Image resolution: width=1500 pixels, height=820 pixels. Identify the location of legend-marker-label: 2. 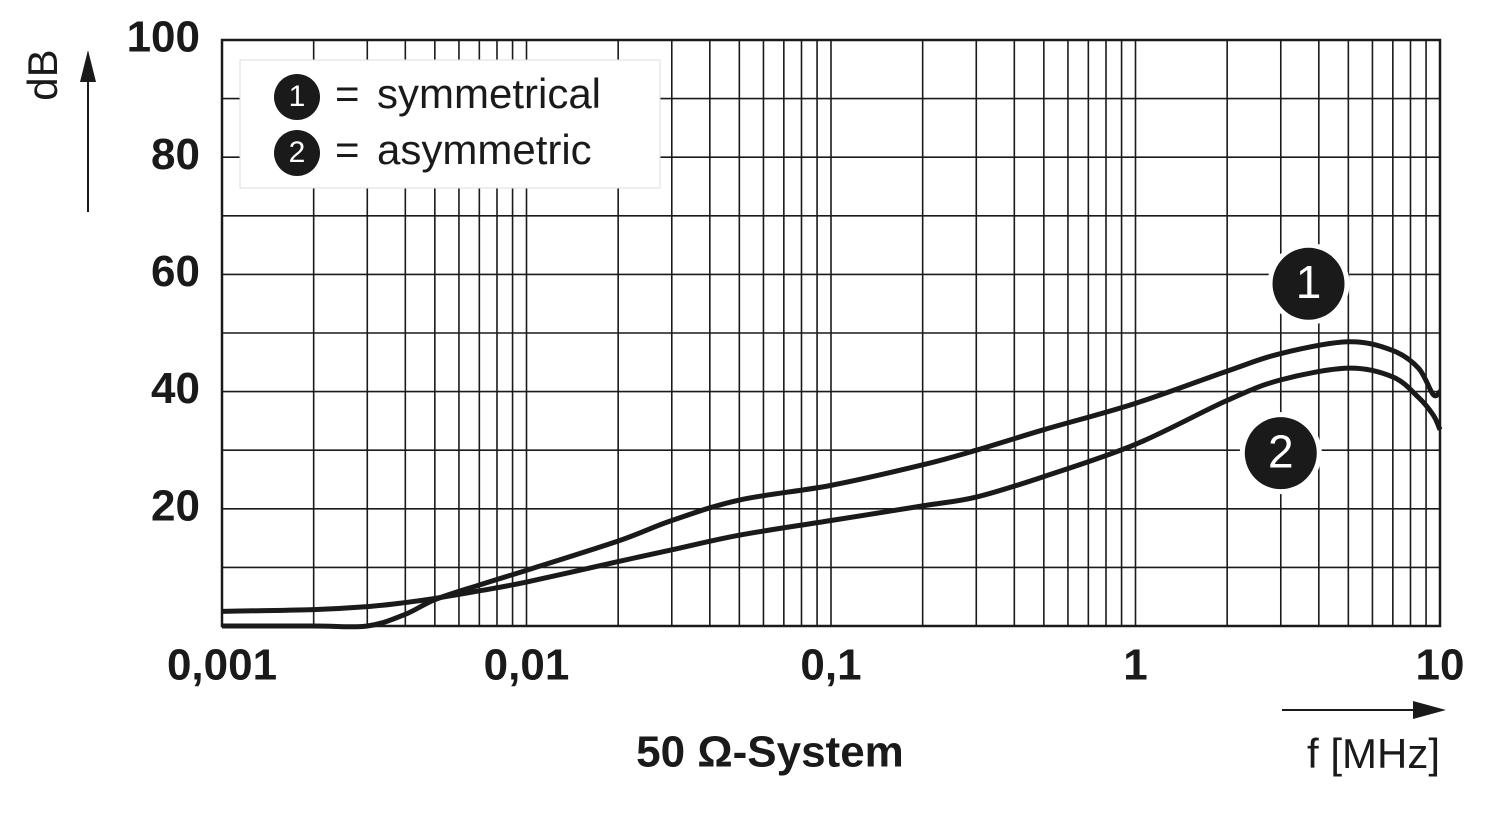
(297, 152).